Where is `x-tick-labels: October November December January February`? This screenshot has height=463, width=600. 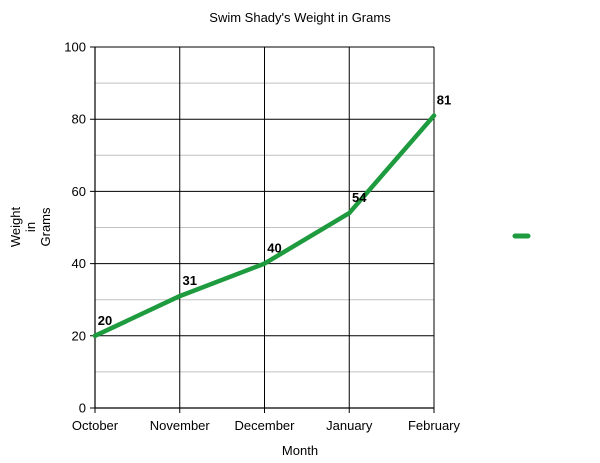
x-tick-labels: October November December January February is located at coordinates (266, 425).